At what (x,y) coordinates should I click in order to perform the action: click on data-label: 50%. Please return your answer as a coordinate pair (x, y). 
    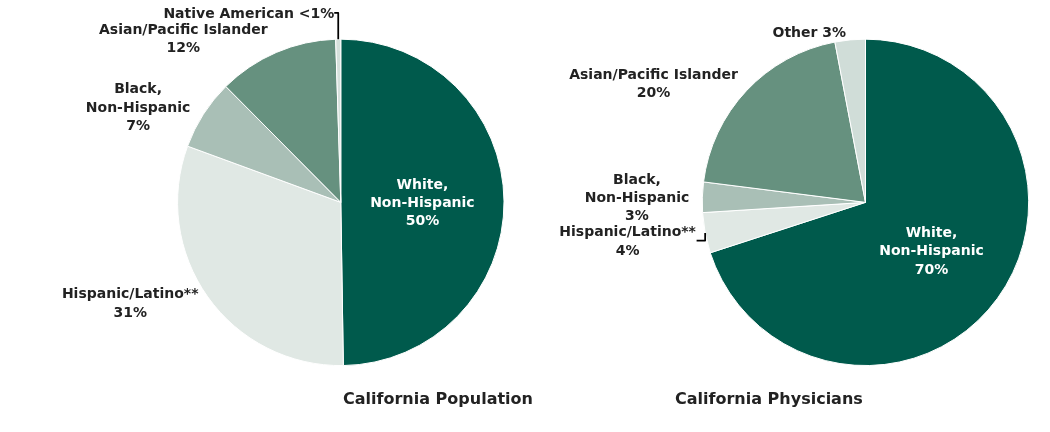
    Looking at the image, I should click on (422, 219).